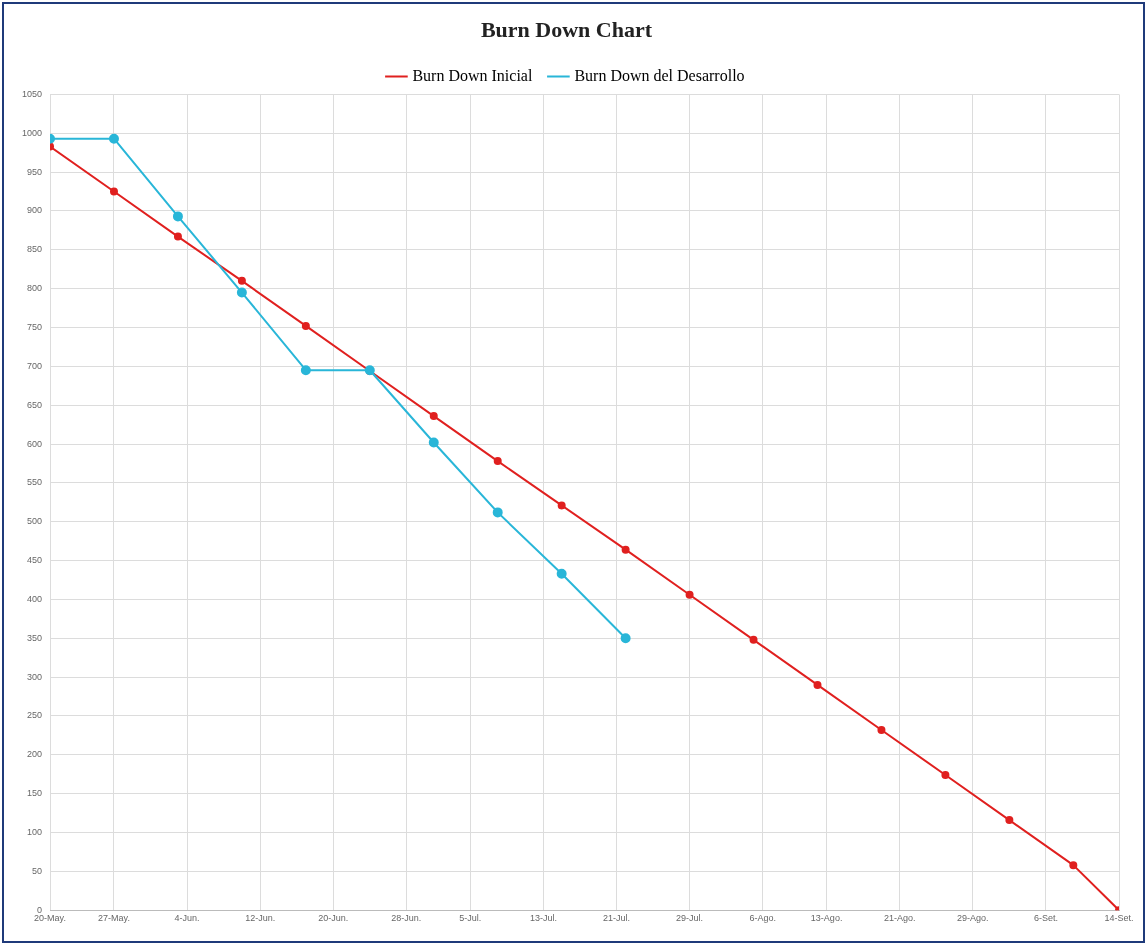 This screenshot has width=1147, height=945. Describe the element at coordinates (34, 715) in the screenshot. I see `y-tick-label: 250` at that location.